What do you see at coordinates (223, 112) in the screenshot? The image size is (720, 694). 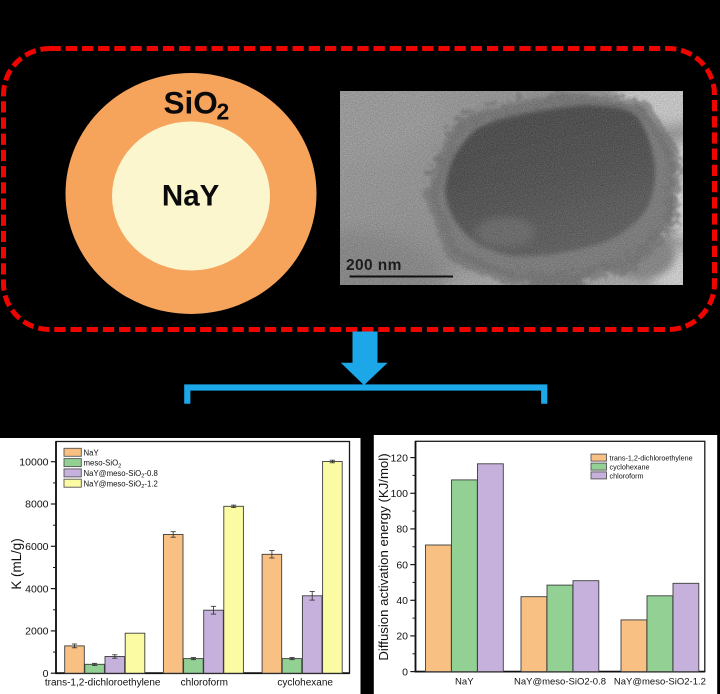 I see `svg-text: 2` at bounding box center [223, 112].